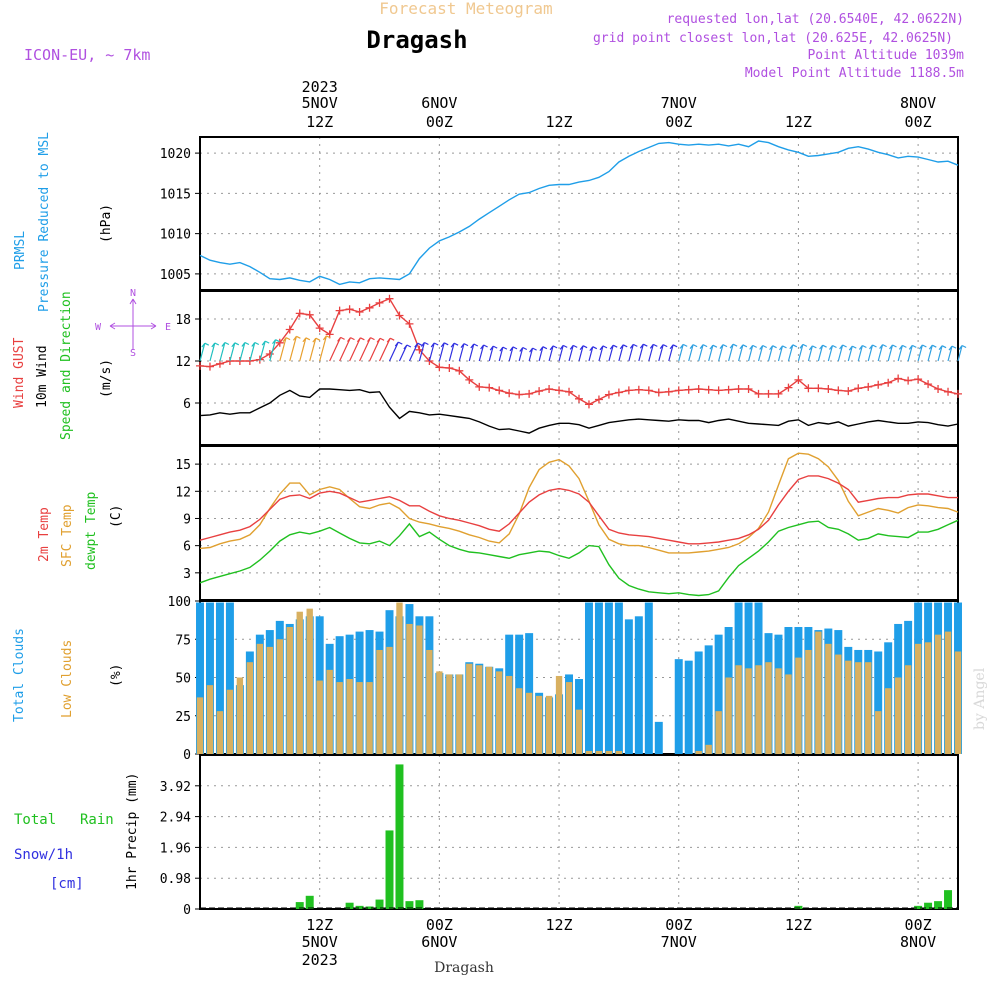 Image resolution: width=1000 pixels, height=1000 pixels. What do you see at coordinates (183, 465) in the screenshot?
I see `y-tick-label: 15` at bounding box center [183, 465].